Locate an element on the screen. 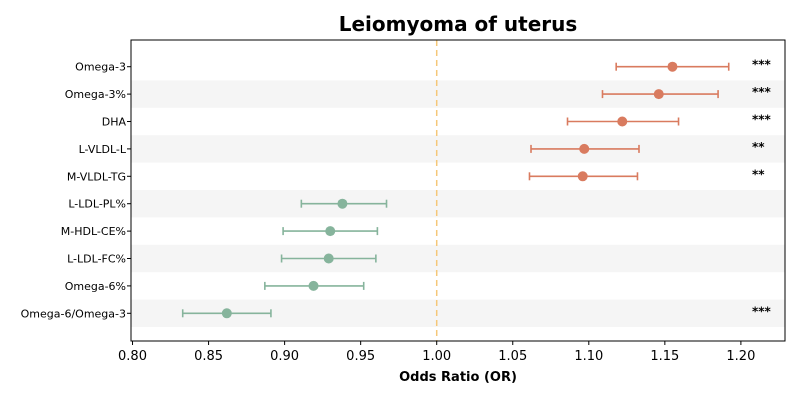  x-axis-label: Odds Ratio (OR) is located at coordinates (458, 377).